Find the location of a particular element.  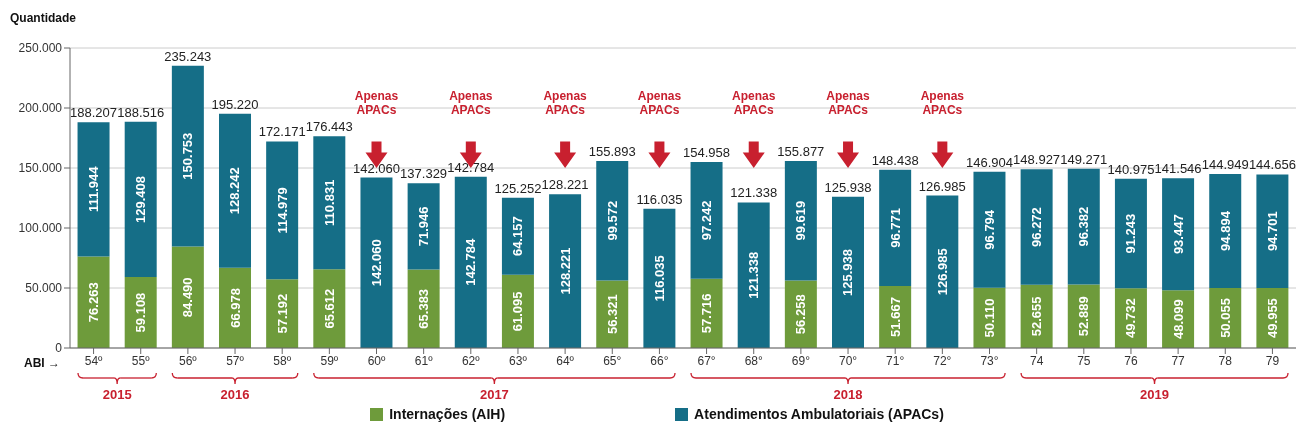

data-label: 125.938 is located at coordinates (848, 272).